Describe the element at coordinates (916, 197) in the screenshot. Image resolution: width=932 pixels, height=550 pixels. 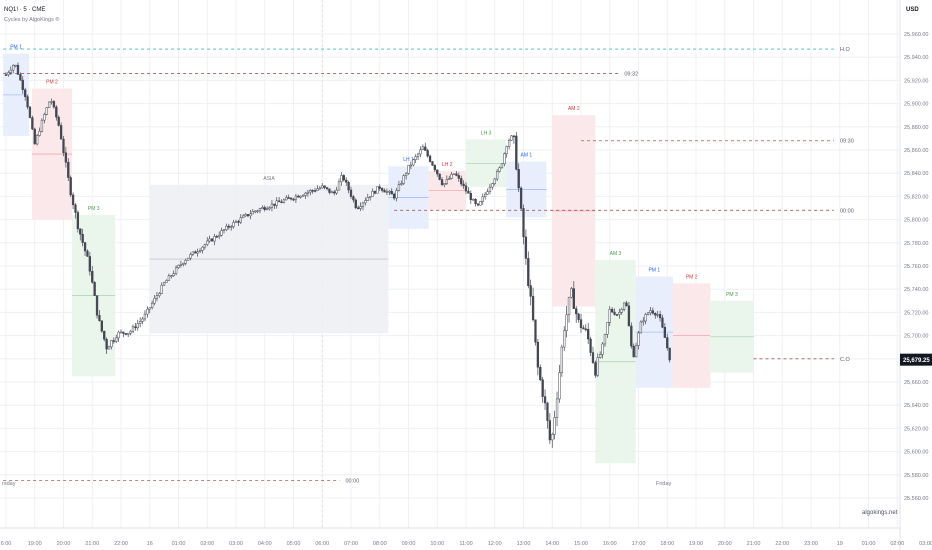
I see `y-tick-label: 25,820.00` at that location.